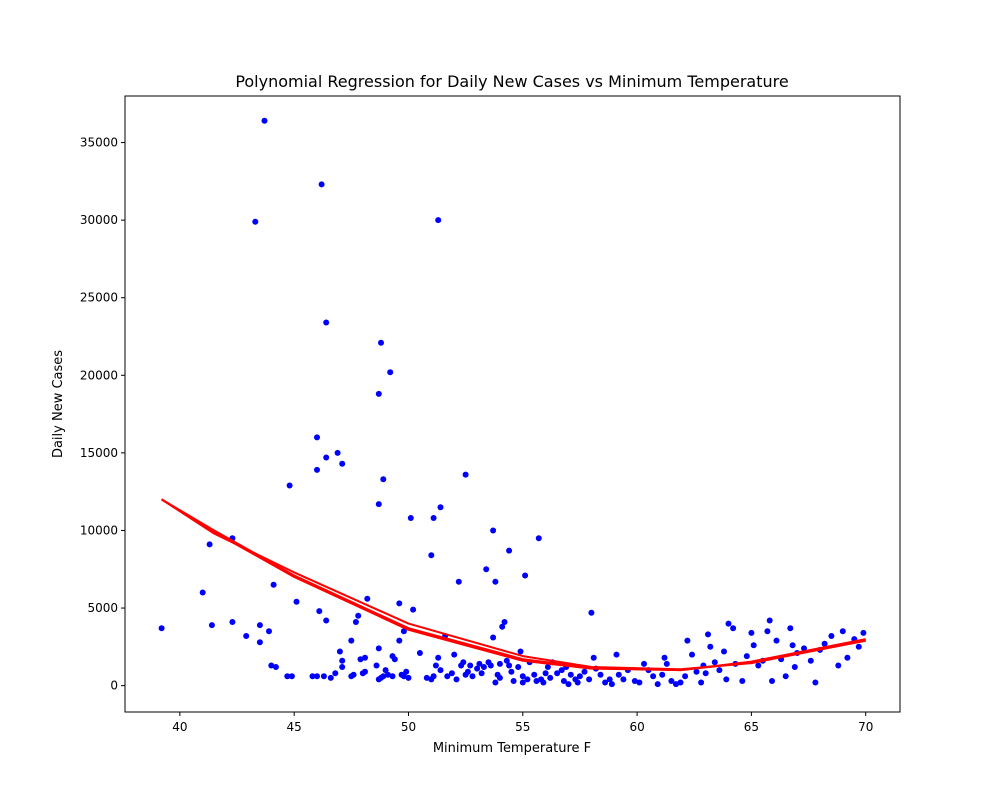 The height and width of the screenshot is (800, 1000). I want to click on x-tick-label: 50, so click(408, 727).